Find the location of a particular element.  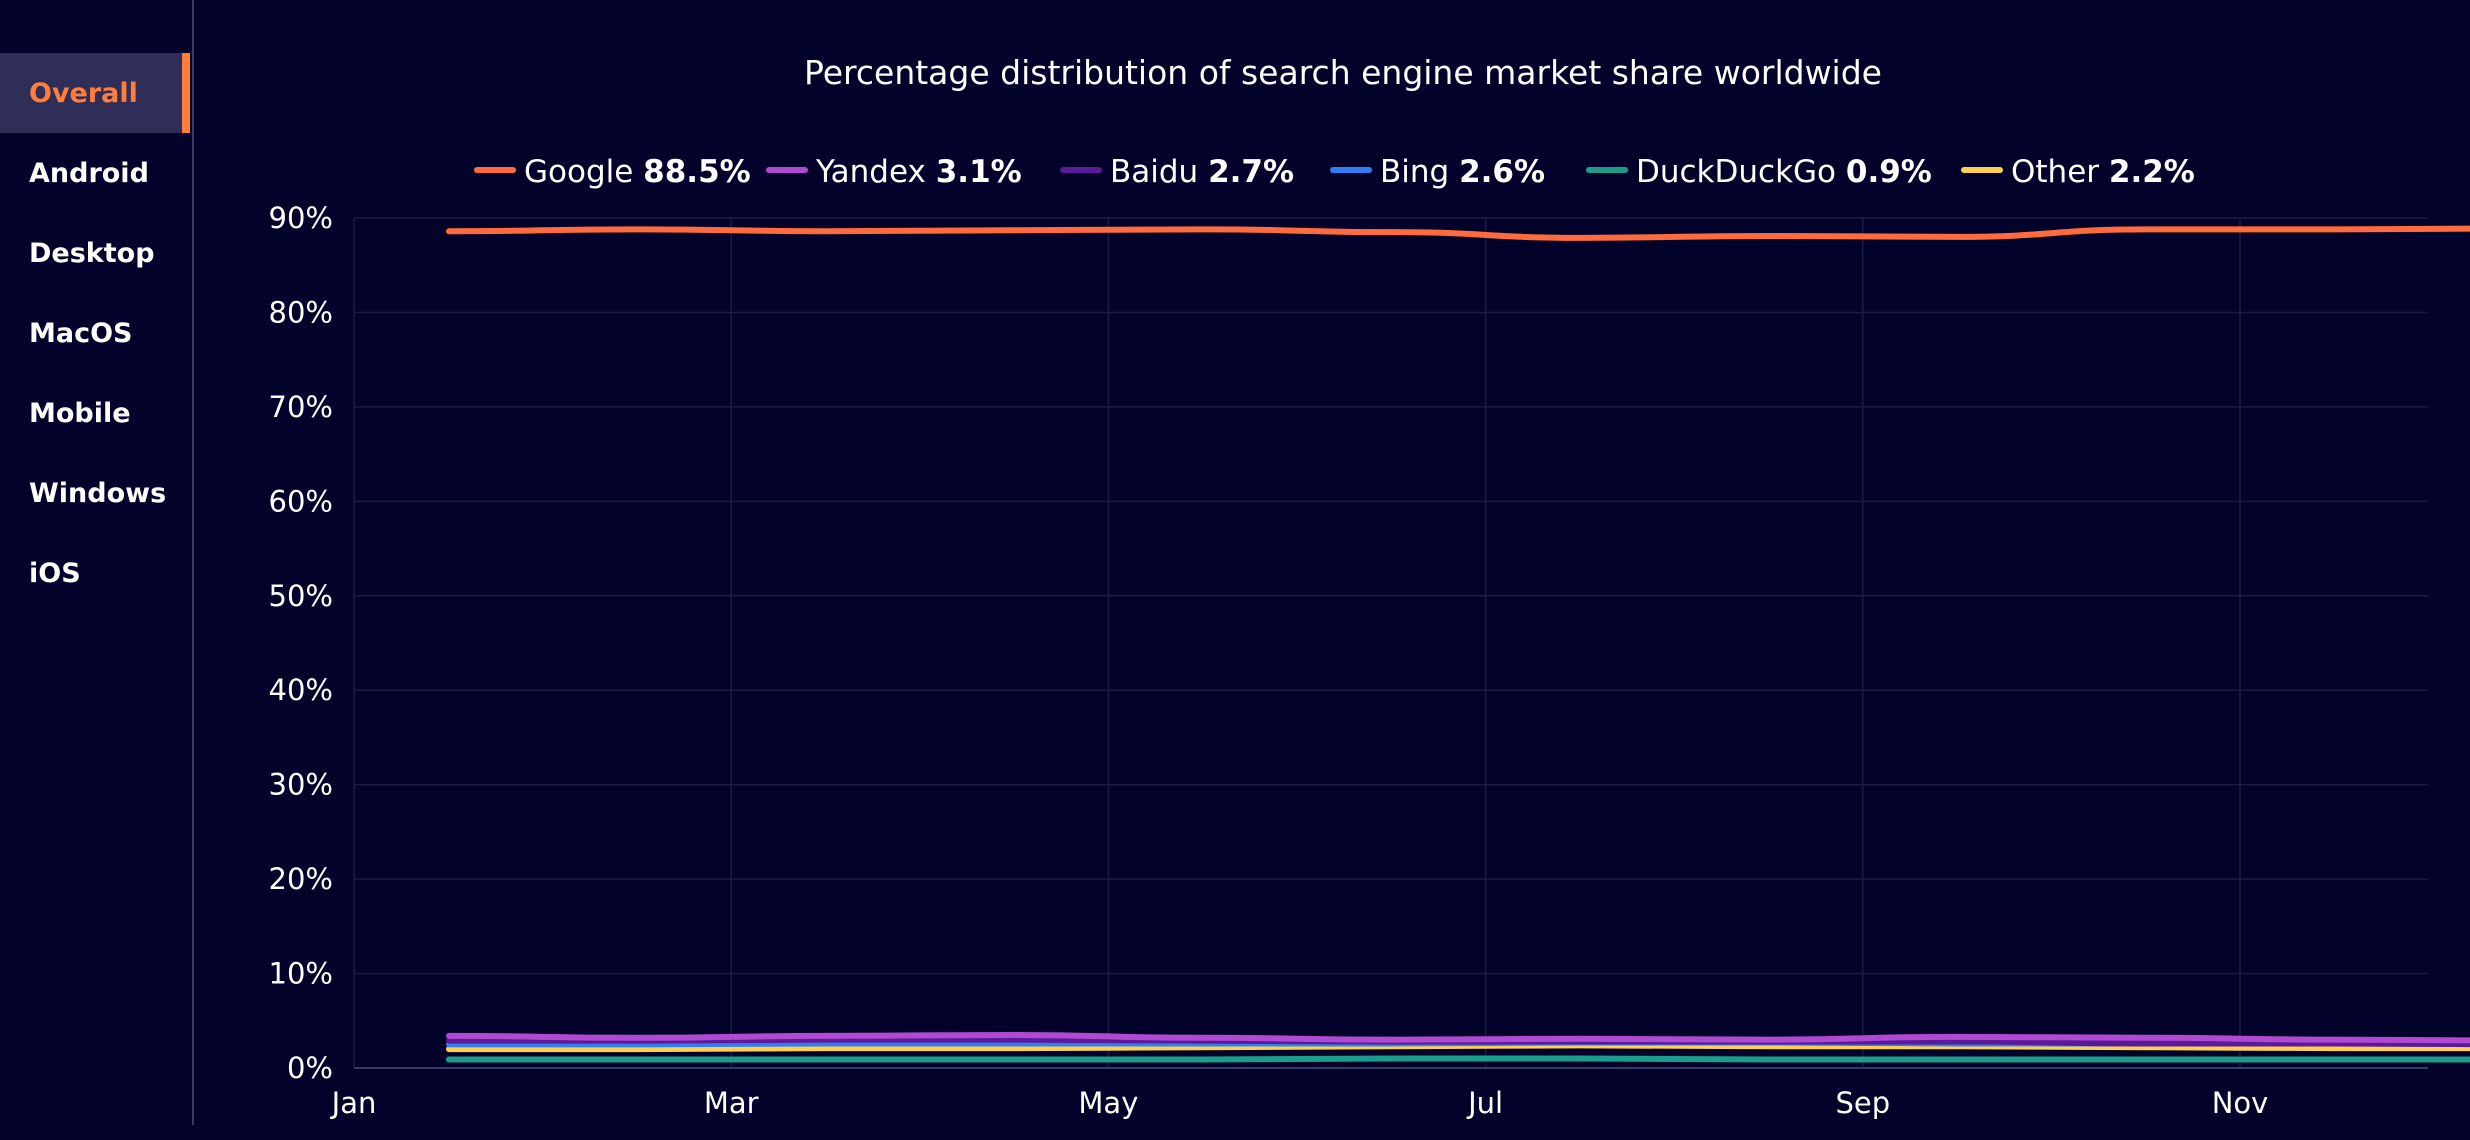

y-tick-label: 50% is located at coordinates (301, 596).